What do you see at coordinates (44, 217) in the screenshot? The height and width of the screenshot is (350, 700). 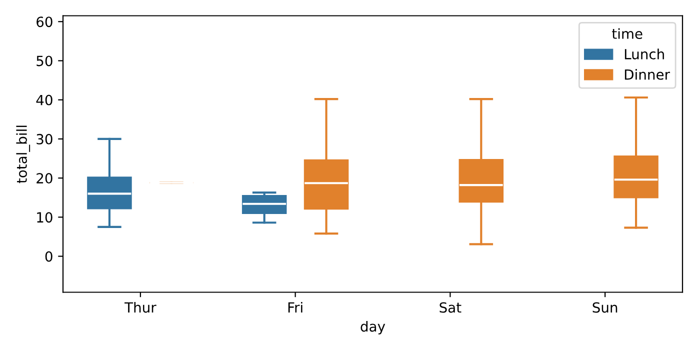 I see `y-tick-label: 10` at bounding box center [44, 217].